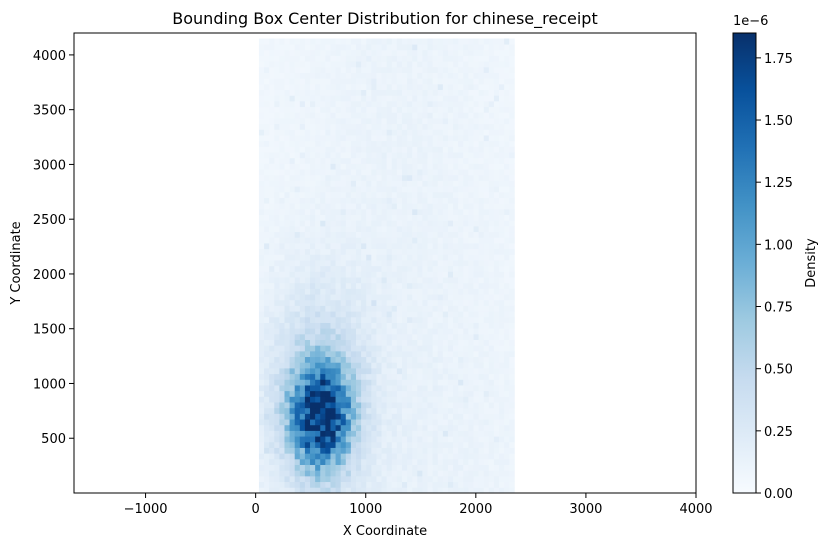  Describe the element at coordinates (49, 220) in the screenshot. I see `y-tick-label: 2500` at that location.